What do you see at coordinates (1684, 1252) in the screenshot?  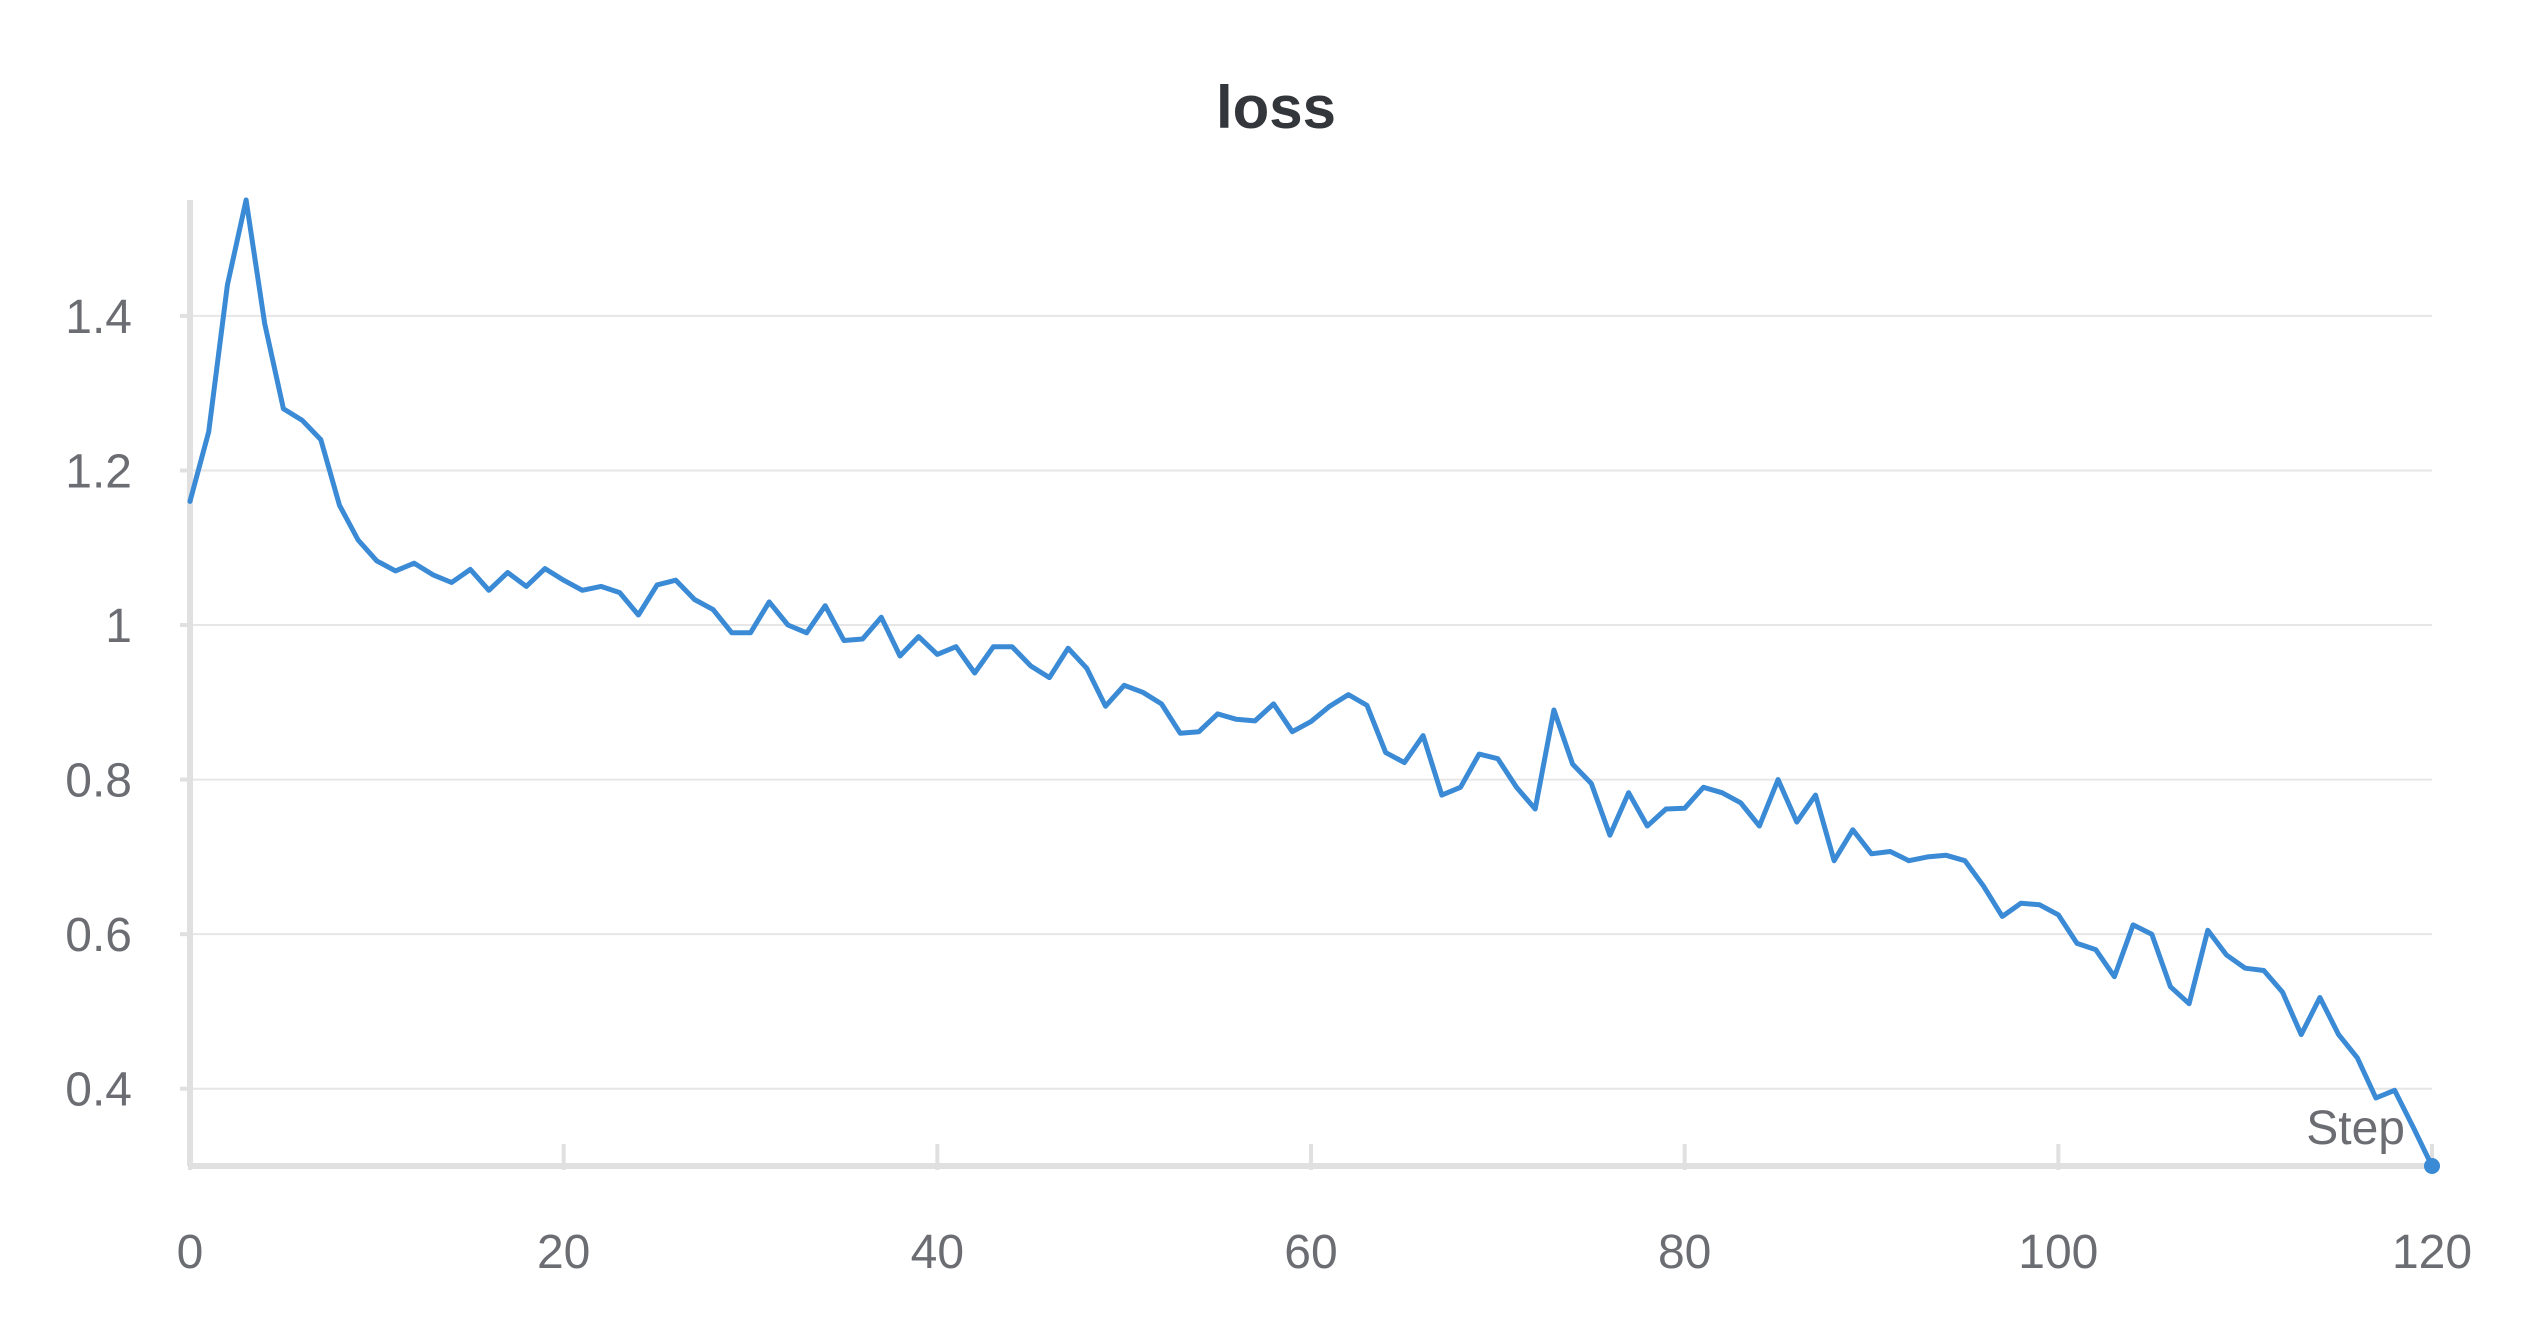 I see `x-tick-label: 80` at bounding box center [1684, 1252].